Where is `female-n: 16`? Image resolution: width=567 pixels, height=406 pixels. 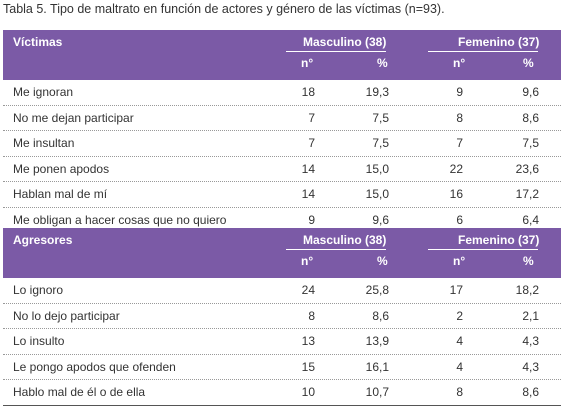 female-n: 16 is located at coordinates (456, 194).